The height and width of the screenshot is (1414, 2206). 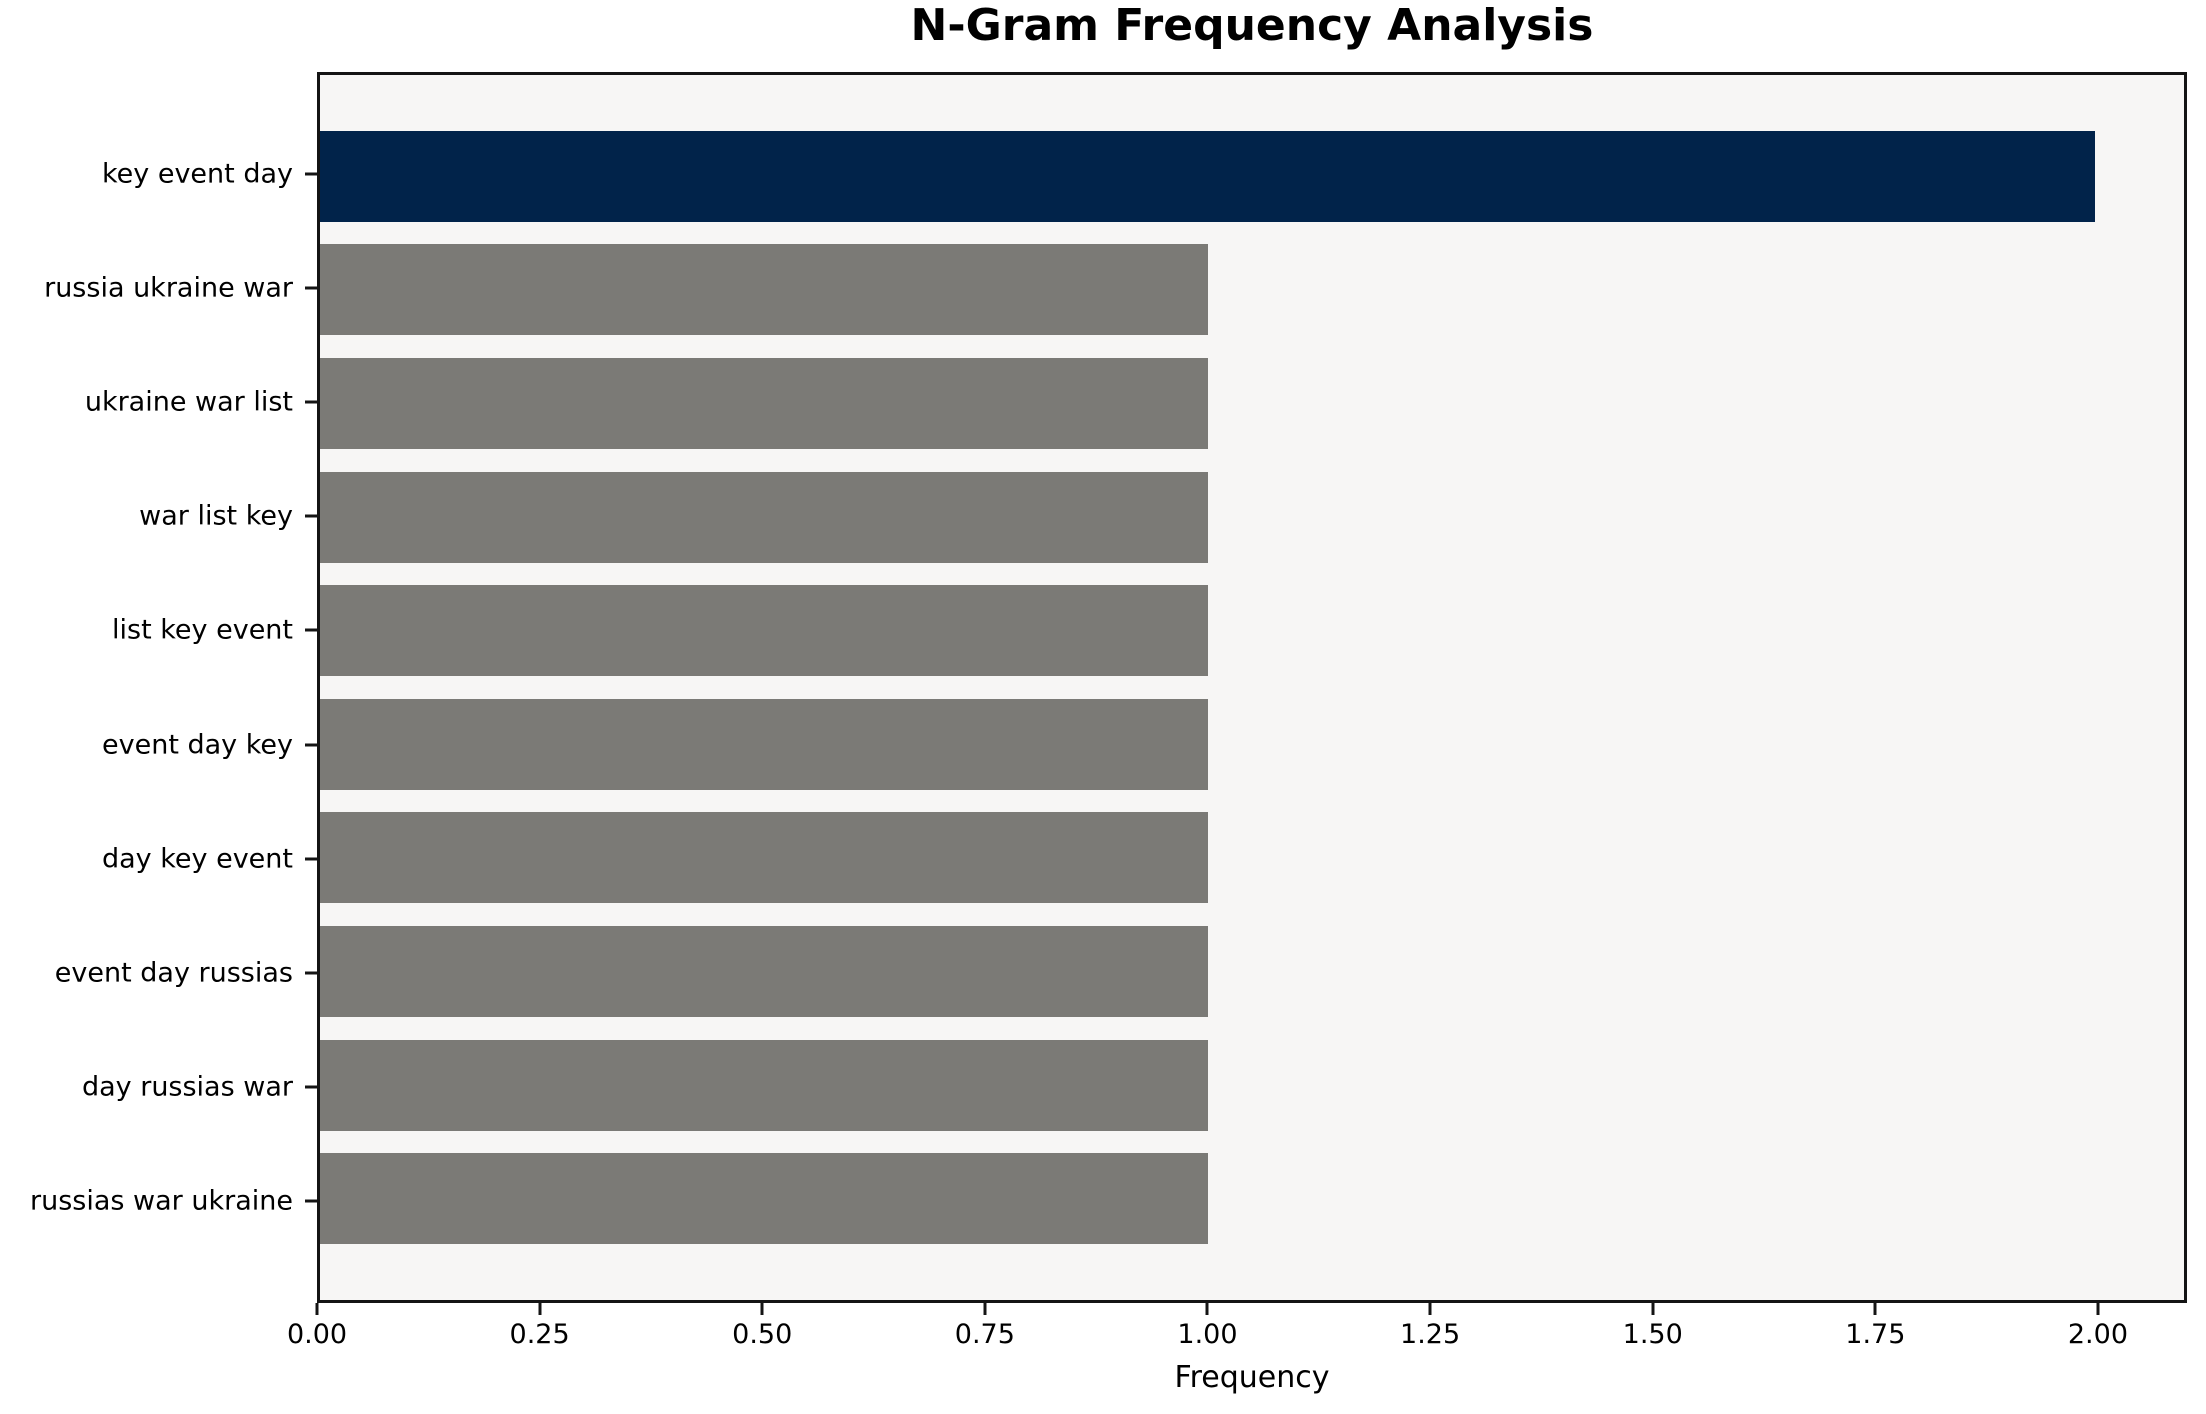 I want to click on x-tick-label: 1.75, so click(x=1875, y=1334).